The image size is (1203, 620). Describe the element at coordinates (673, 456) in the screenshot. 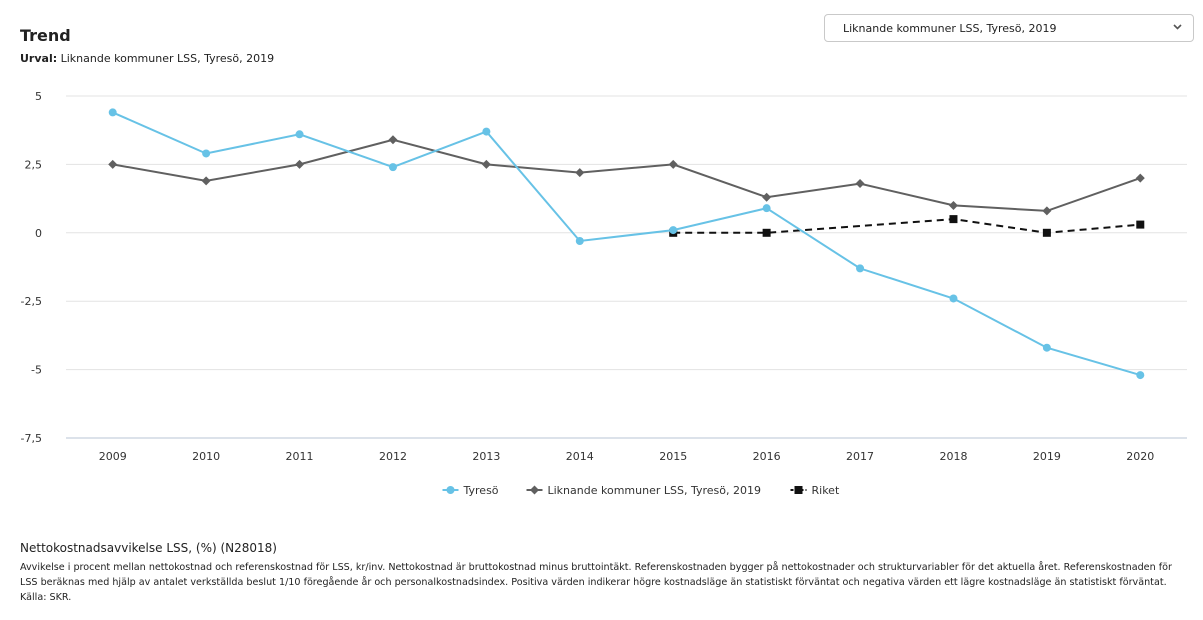

I see `x-tick-label: 2015` at that location.